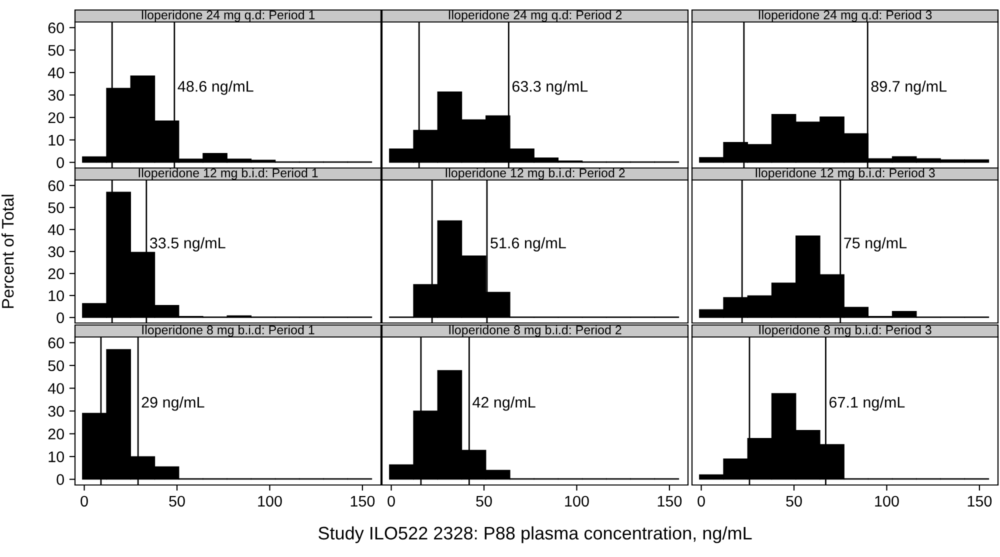  What do you see at coordinates (535, 174) in the screenshot?
I see `chart-title: Iloperidone 12 mg b.i.d: Period 2` at bounding box center [535, 174].